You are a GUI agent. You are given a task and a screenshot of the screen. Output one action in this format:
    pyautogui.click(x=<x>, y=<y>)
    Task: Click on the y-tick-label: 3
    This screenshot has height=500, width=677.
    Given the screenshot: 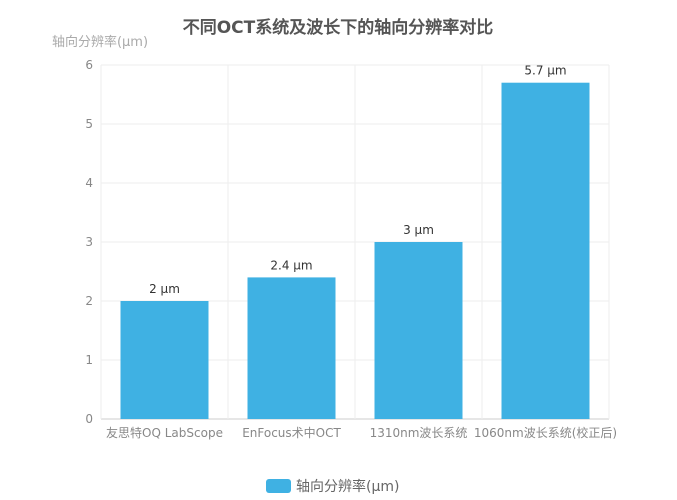 What is the action you would take?
    pyautogui.click(x=89, y=242)
    